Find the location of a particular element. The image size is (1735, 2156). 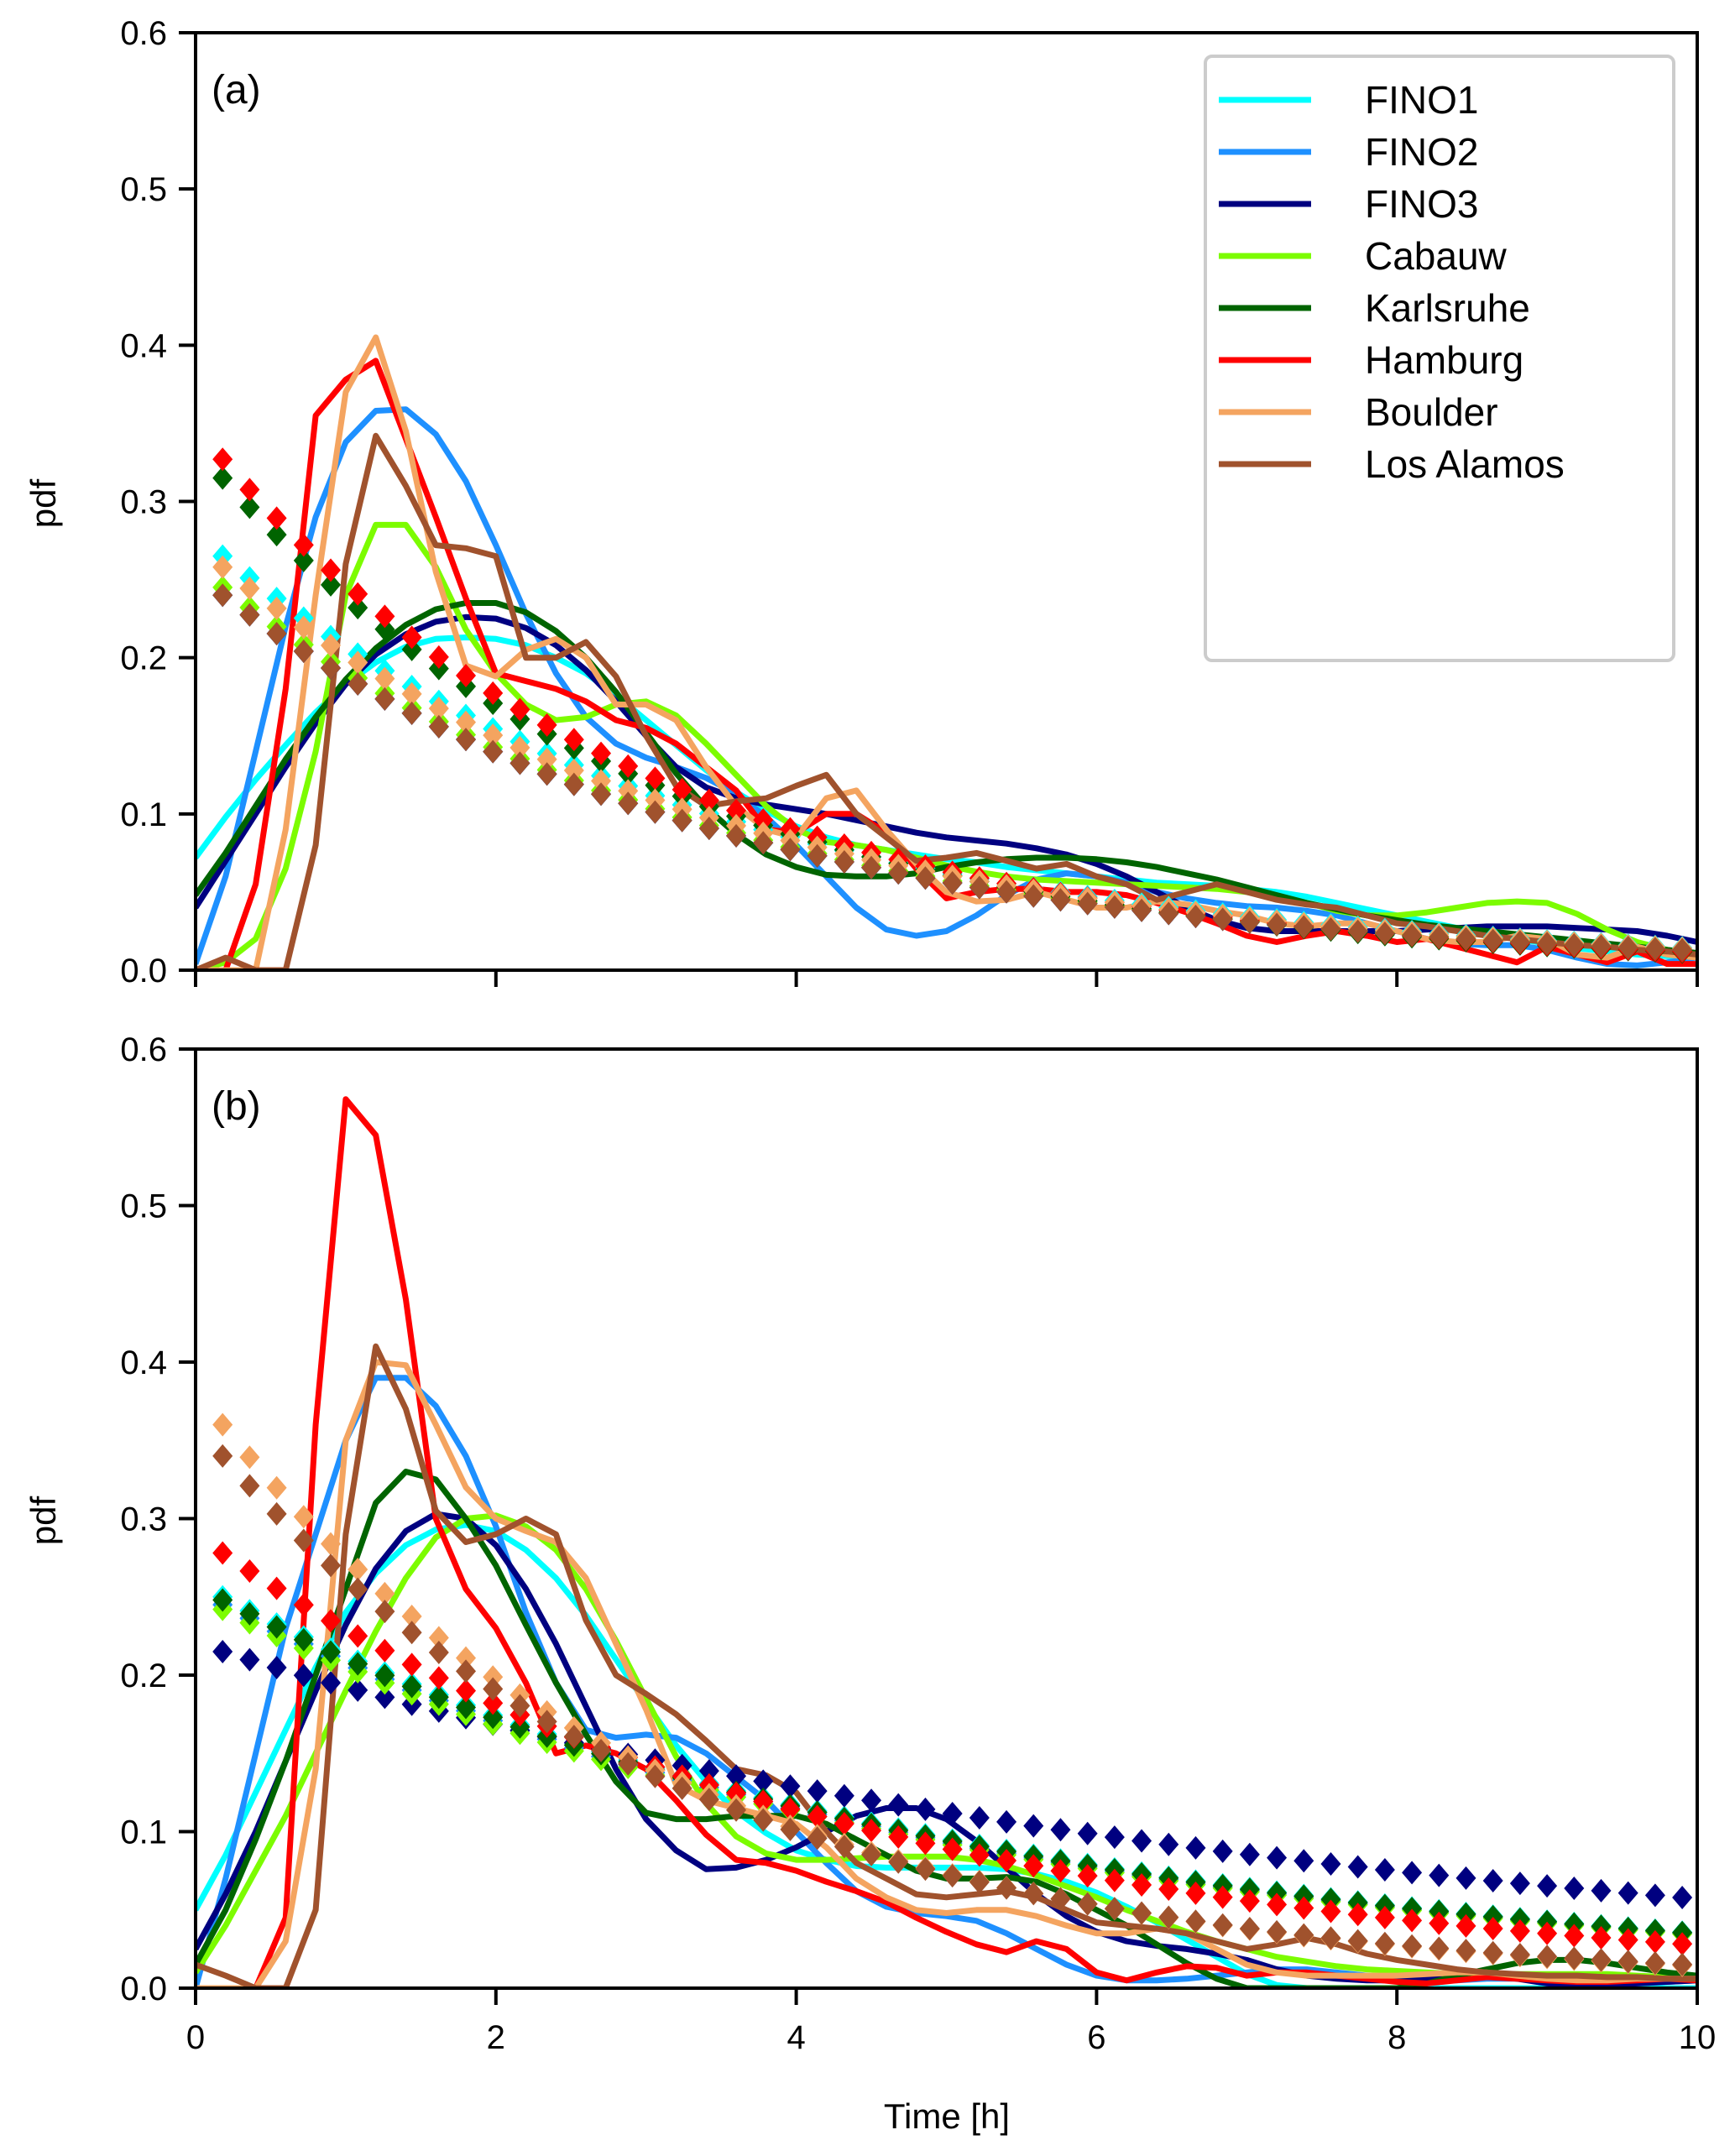

x-tick-label: 10 is located at coordinates (1698, 2037).